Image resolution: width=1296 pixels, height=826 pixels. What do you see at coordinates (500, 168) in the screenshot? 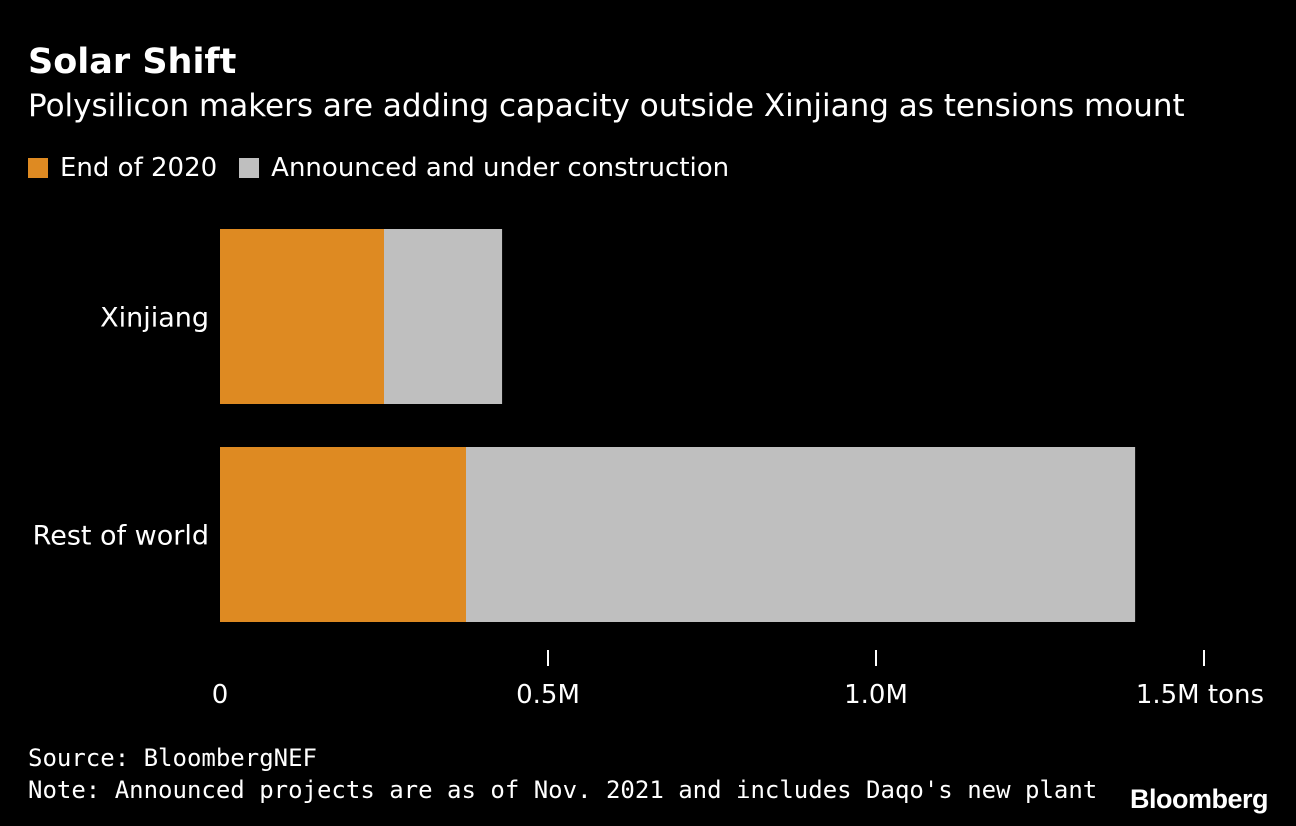
I see `legend-label-announced: Announced and under construction` at bounding box center [500, 168].